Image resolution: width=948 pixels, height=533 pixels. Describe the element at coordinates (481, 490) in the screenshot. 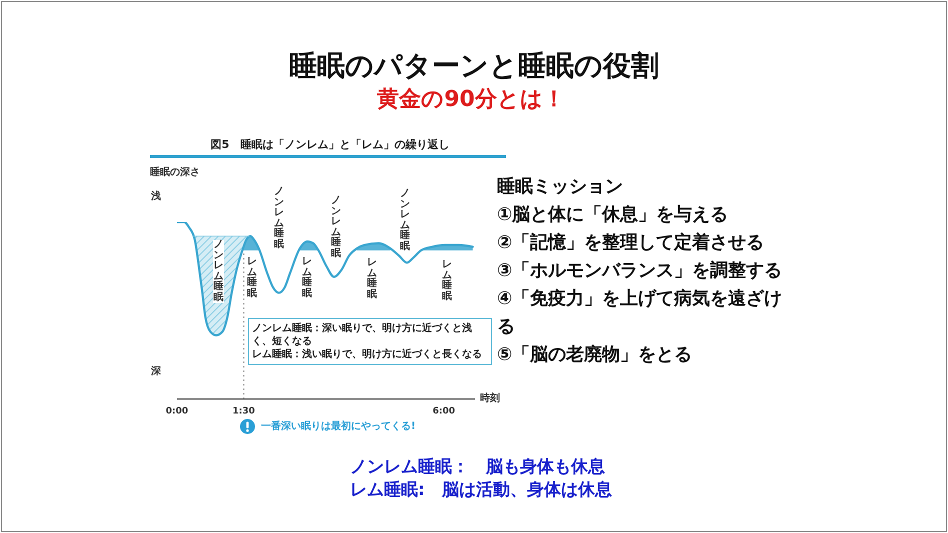

I see `text: レム睡眠: 脳は活動、身体は休息` at that location.